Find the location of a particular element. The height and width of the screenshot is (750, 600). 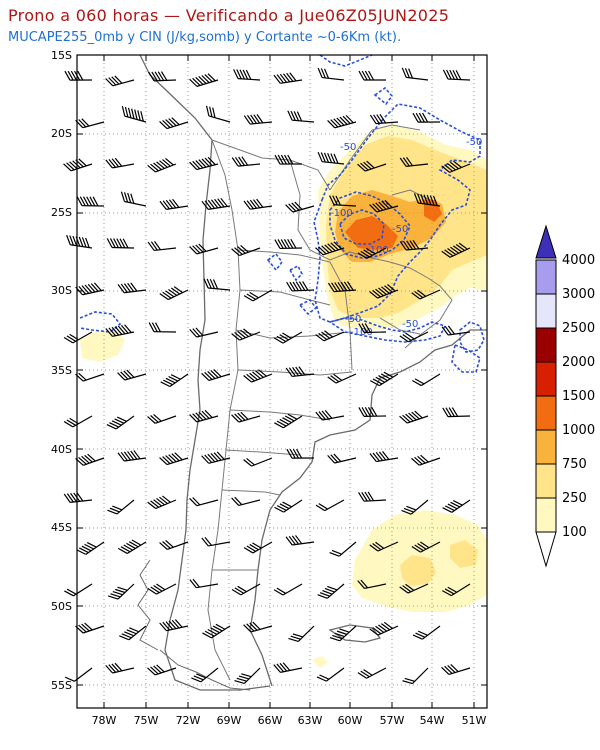

cape-area-south-250b is located at coordinates (464, 554).